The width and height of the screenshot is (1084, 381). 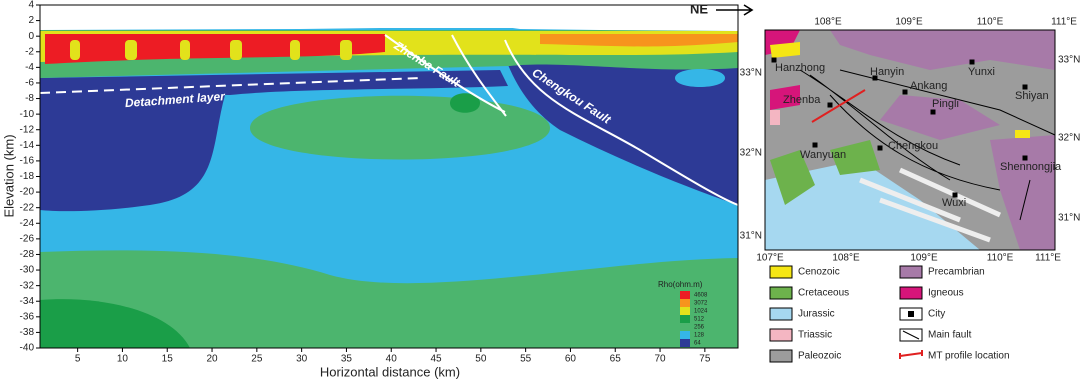 What do you see at coordinates (887, 72) in the screenshot?
I see `city-label: Hanyin` at bounding box center [887, 72].